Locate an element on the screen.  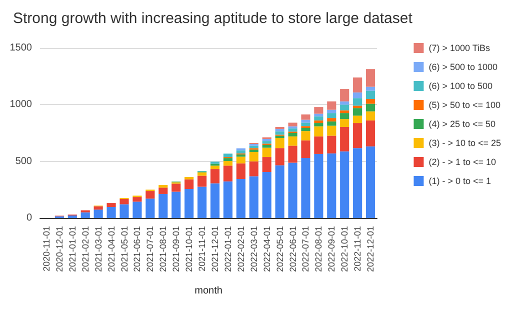
x-tick-label: 2021-05-01 is located at coordinates (124, 249).